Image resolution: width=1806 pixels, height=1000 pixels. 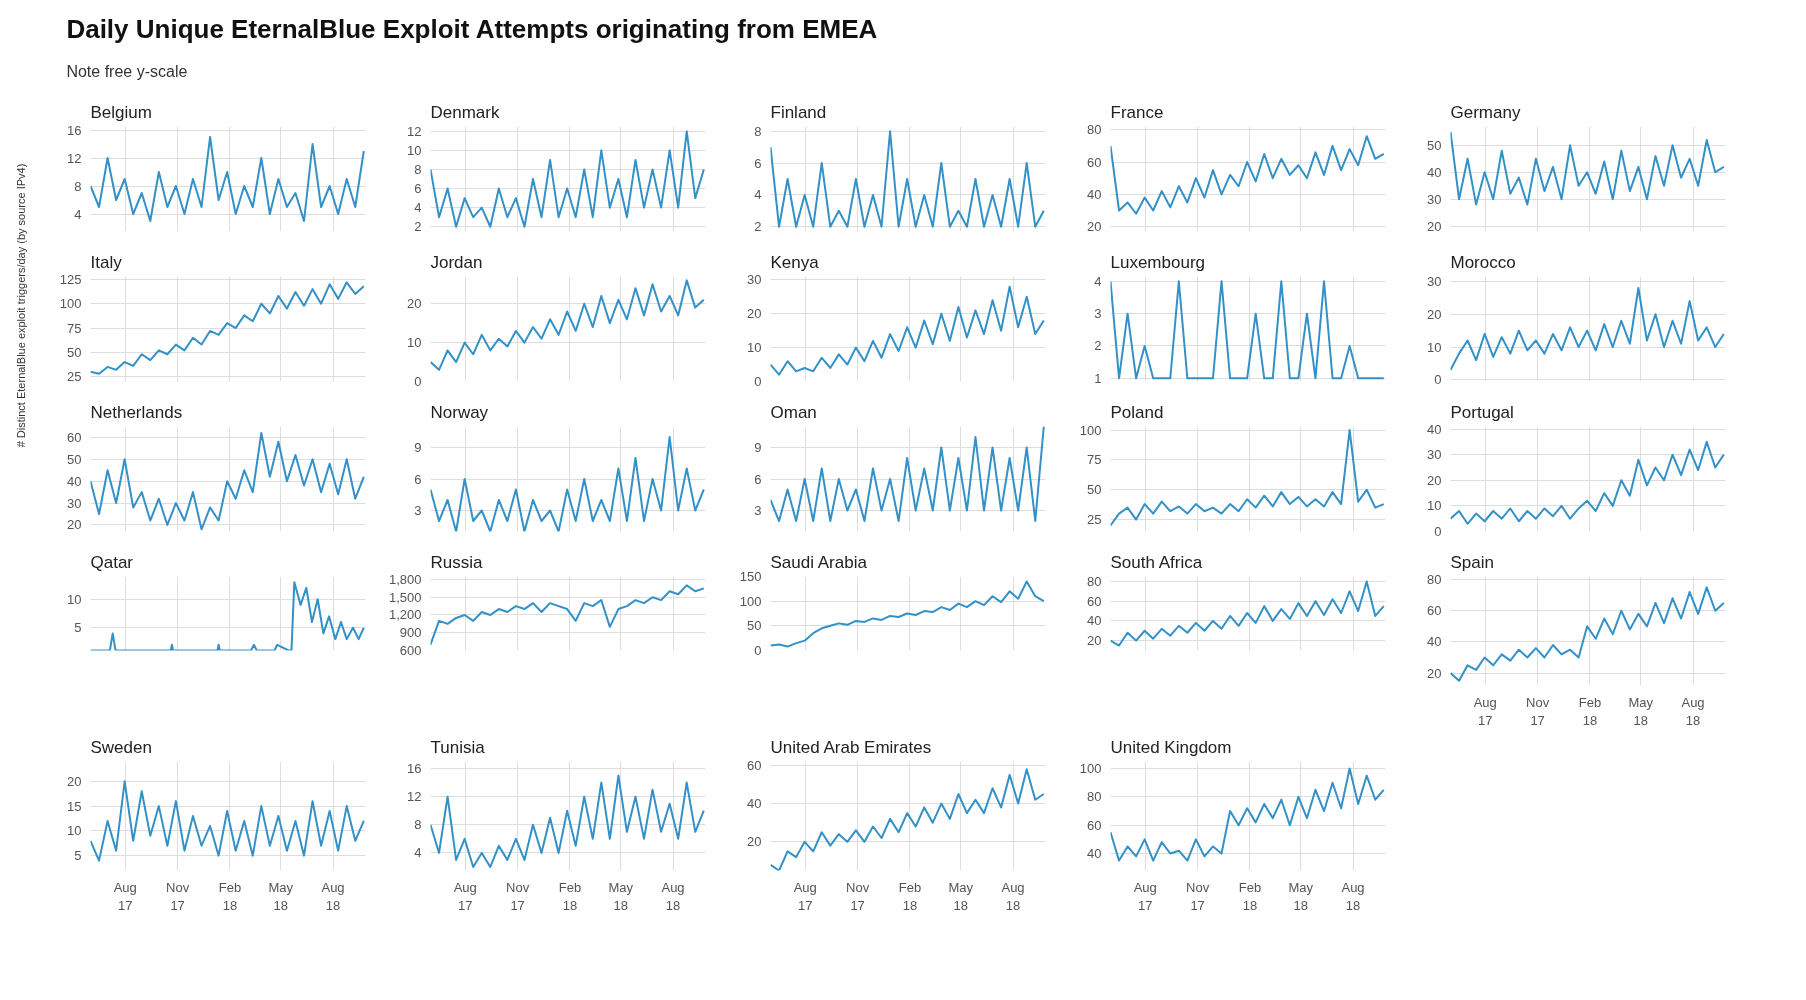 What do you see at coordinates (1156, 562) in the screenshot?
I see `chart-title: South Africa` at bounding box center [1156, 562].